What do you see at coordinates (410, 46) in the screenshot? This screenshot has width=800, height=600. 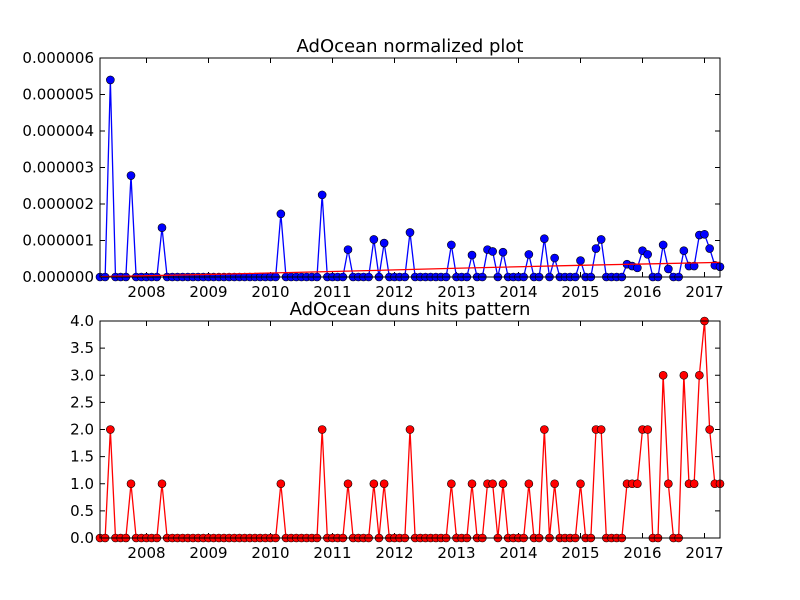 I see `chart-title: AdOcean normalized plot` at bounding box center [410, 46].